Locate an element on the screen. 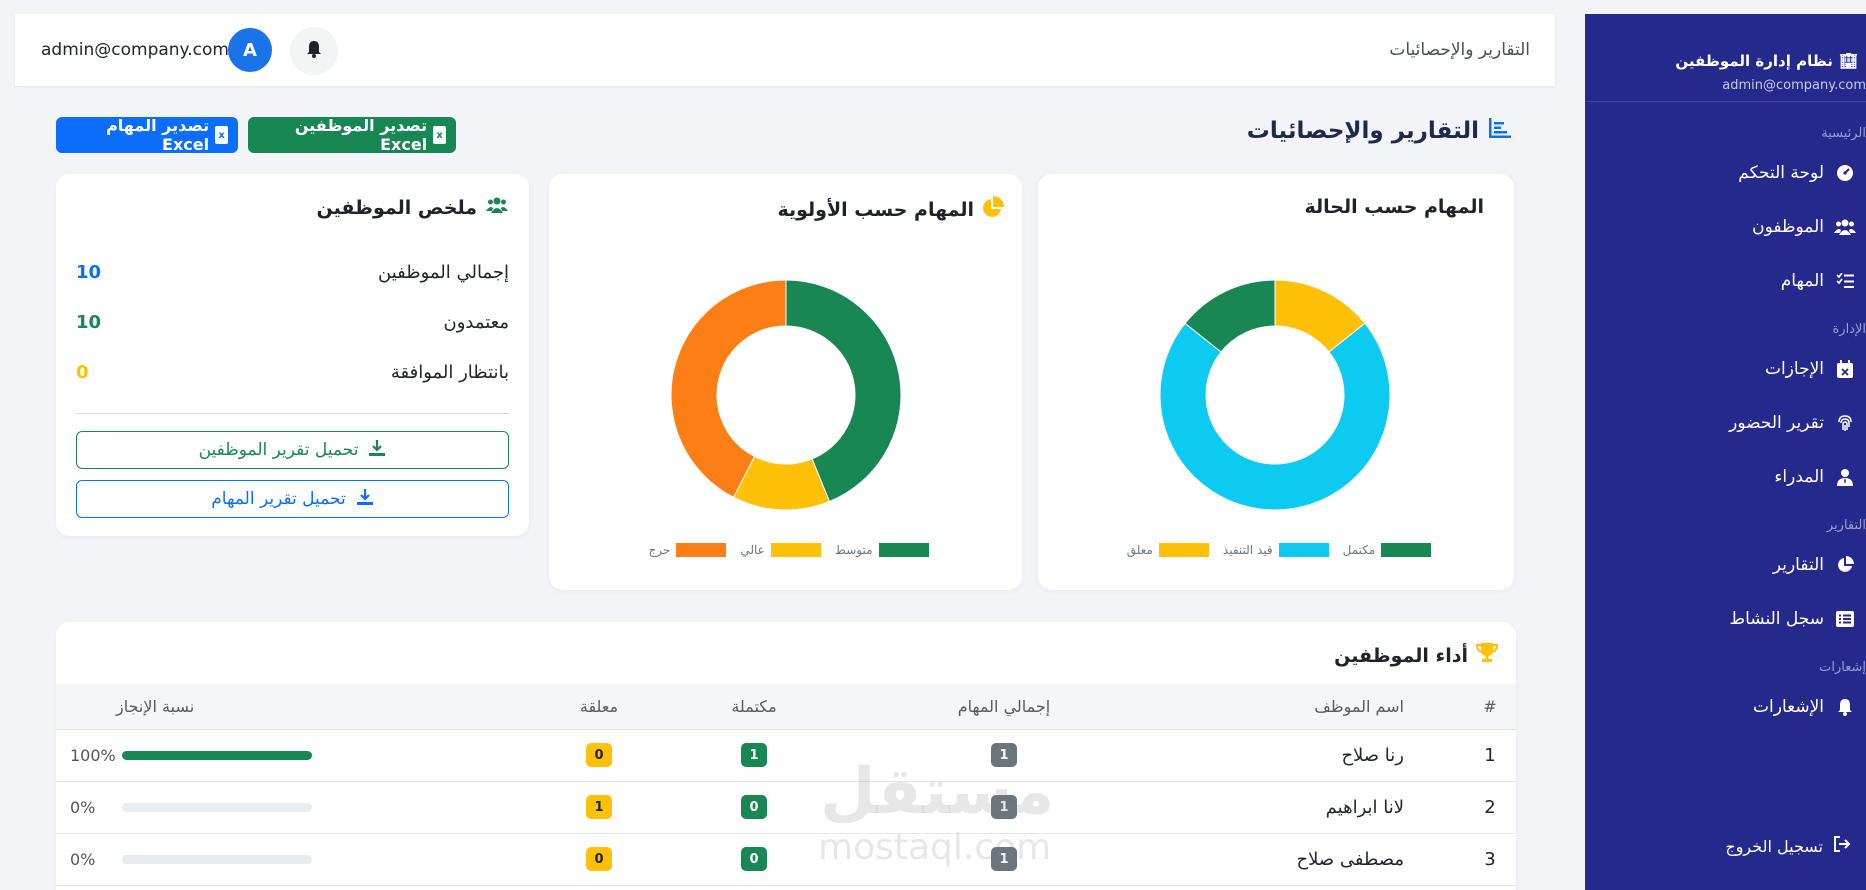 The height and width of the screenshot is (890, 1866). progress-fill is located at coordinates (216, 755).